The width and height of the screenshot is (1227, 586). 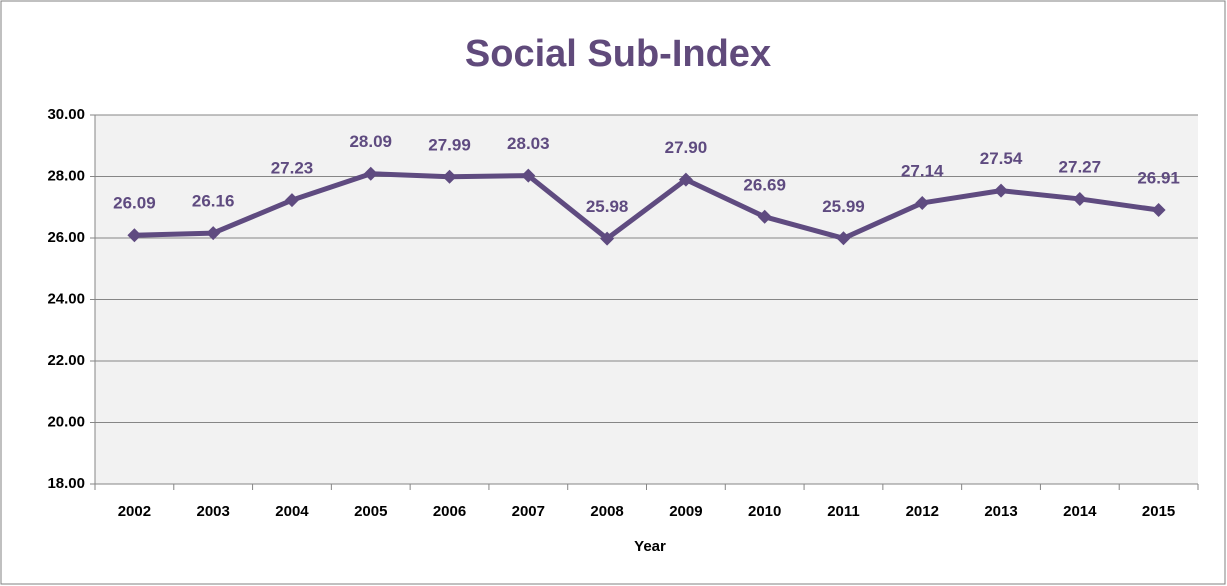 I want to click on data-label: 28.03, so click(x=528, y=143).